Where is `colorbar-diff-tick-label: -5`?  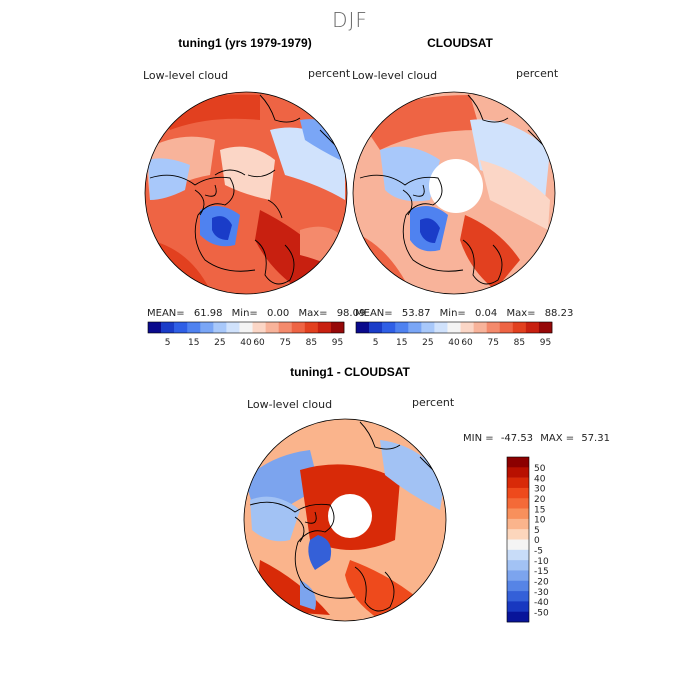 colorbar-diff-tick-label: -5 is located at coordinates (538, 552).